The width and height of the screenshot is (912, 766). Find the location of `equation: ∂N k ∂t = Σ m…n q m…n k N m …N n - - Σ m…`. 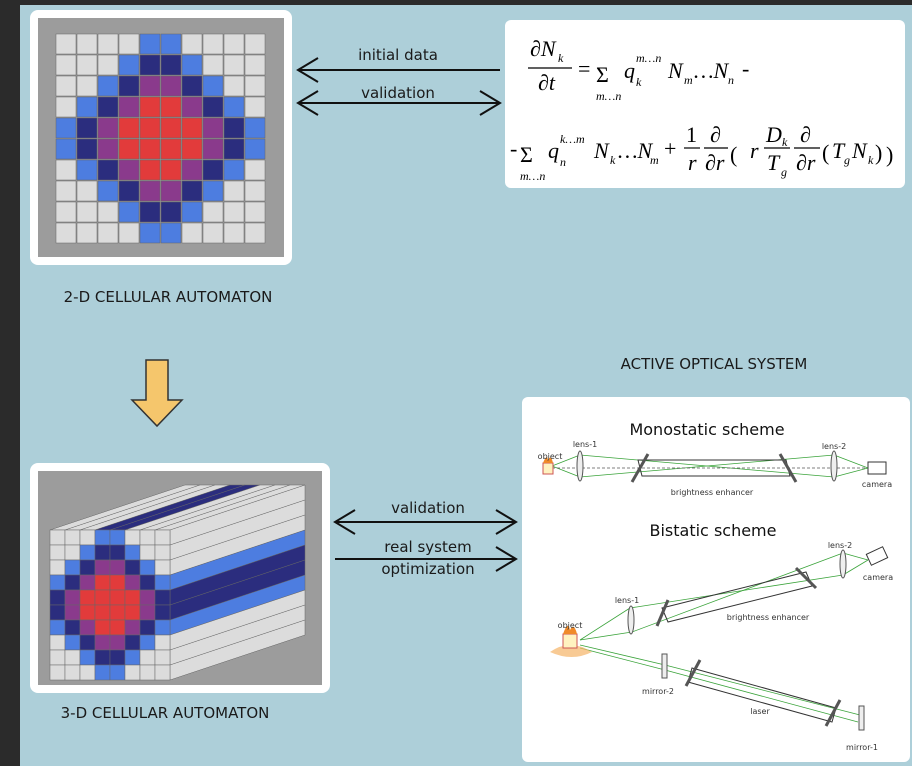

equation: ∂N k ∂t = Σ m…n q m…n k N m …N n - - Σ m… is located at coordinates (701, 109).